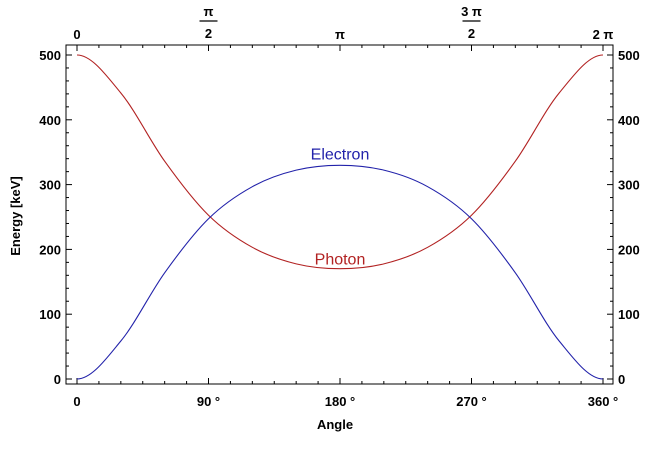  What do you see at coordinates (471, 11) in the screenshot?
I see `top-tick-numerator: 3 π` at bounding box center [471, 11].